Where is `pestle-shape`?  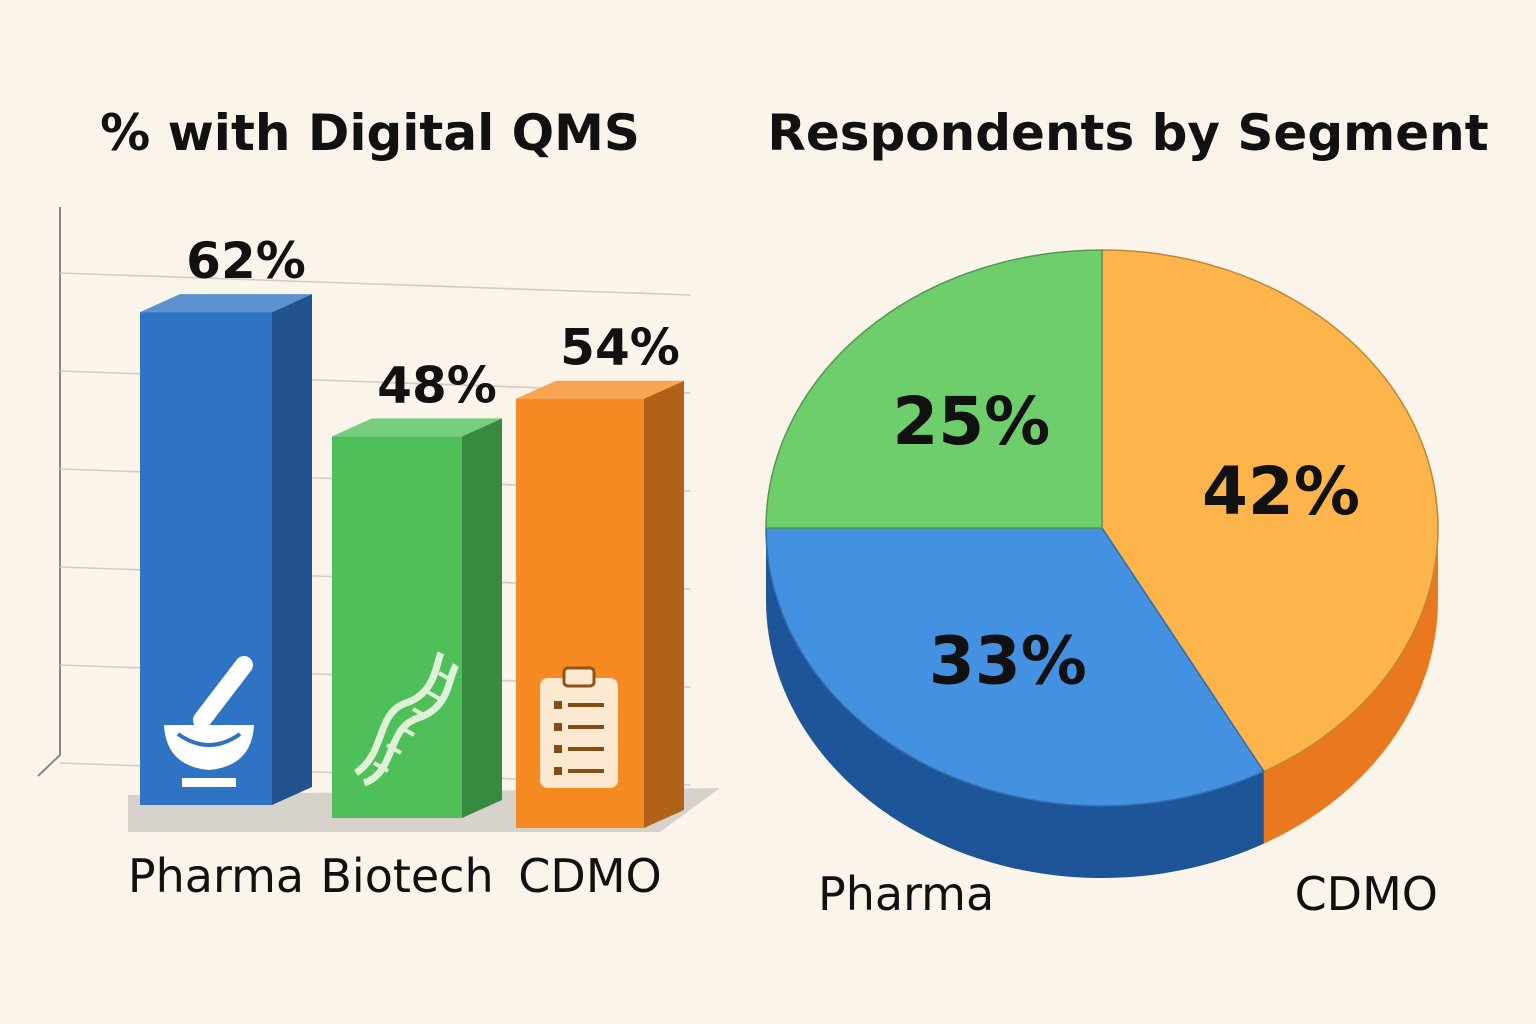
pestle-shape is located at coordinates (223, 692).